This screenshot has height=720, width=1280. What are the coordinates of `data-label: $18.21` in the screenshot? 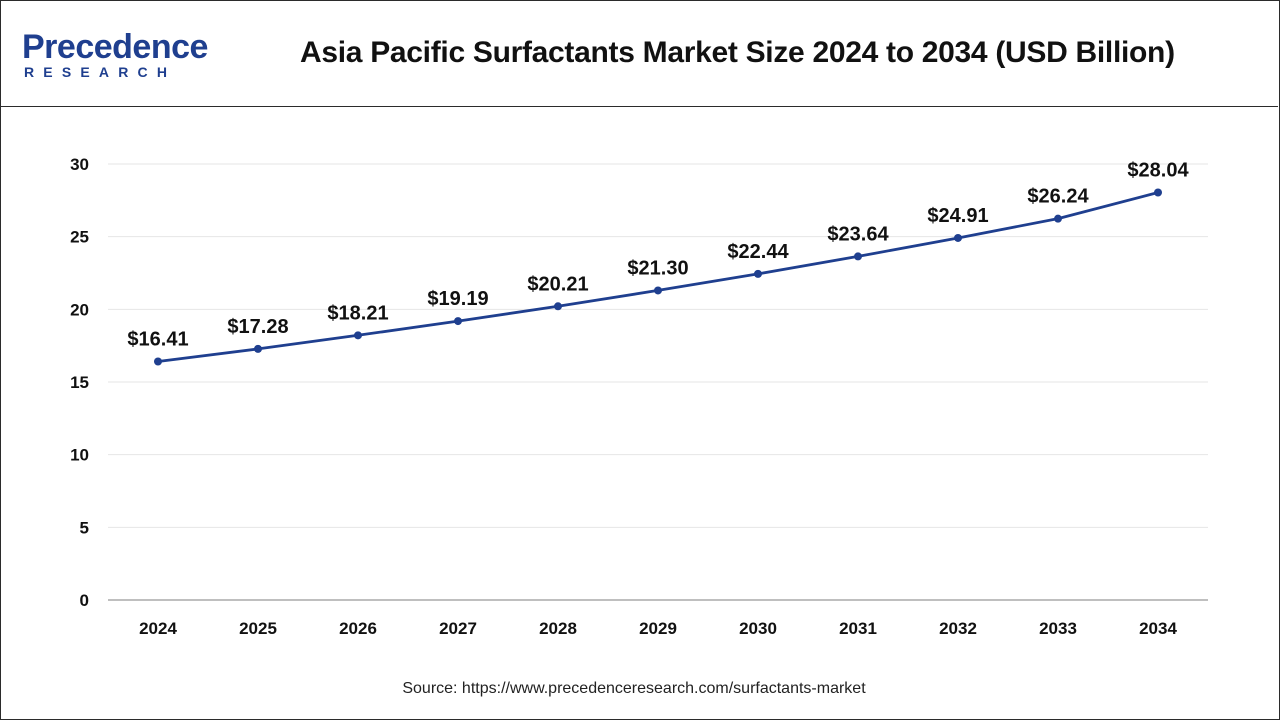 It's located at (357, 313).